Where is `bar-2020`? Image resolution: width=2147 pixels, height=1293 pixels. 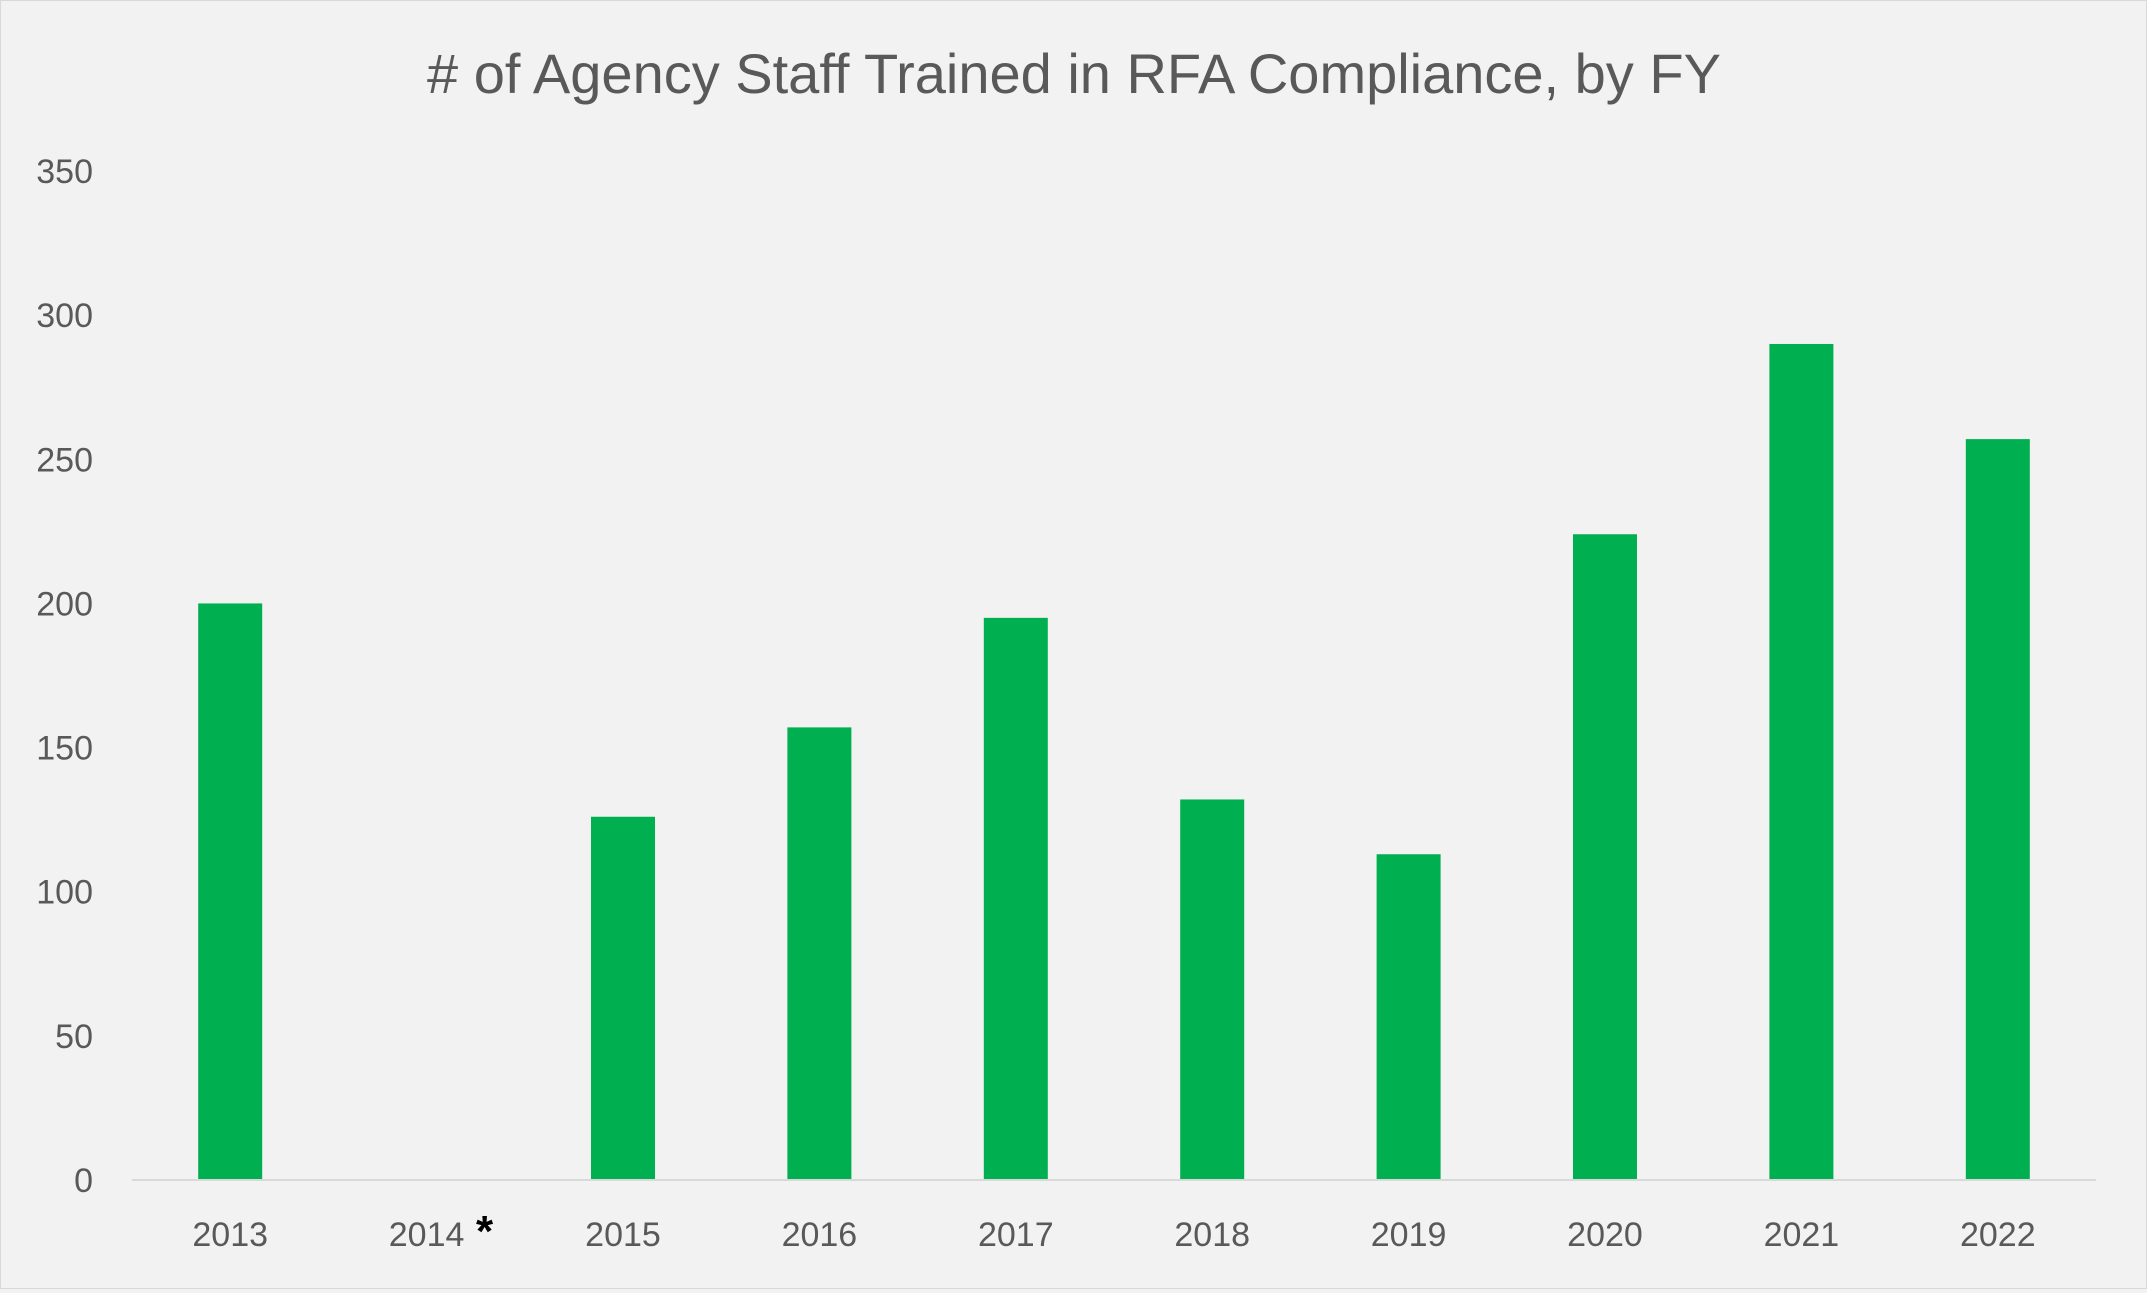 bar-2020 is located at coordinates (1605, 857).